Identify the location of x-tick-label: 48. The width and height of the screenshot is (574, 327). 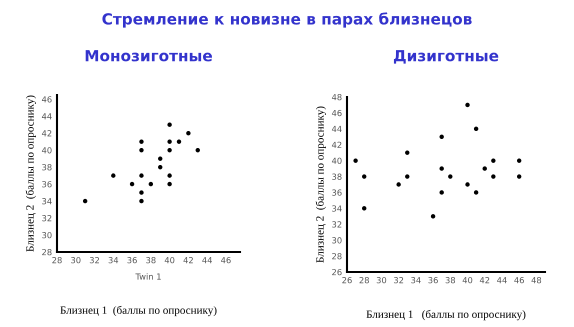
(536, 280).